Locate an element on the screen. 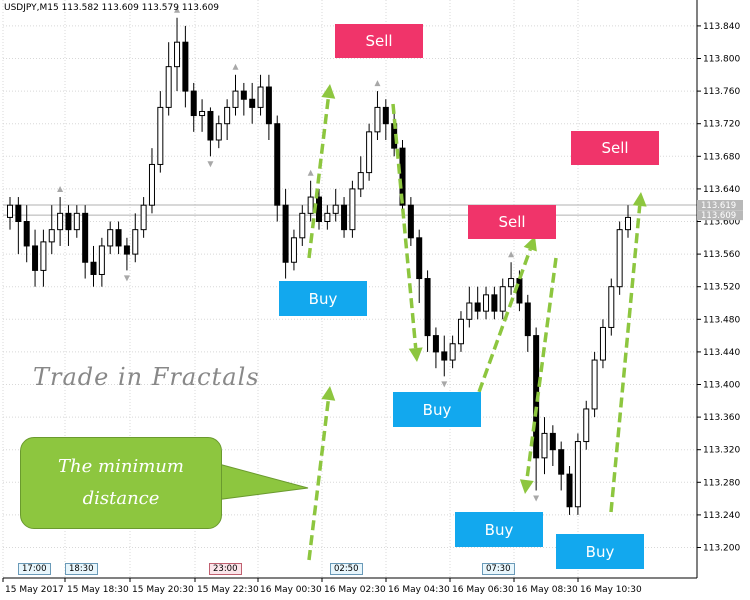 The image size is (750, 600). x-tick-label: 15 May 22:30 is located at coordinates (228, 590).